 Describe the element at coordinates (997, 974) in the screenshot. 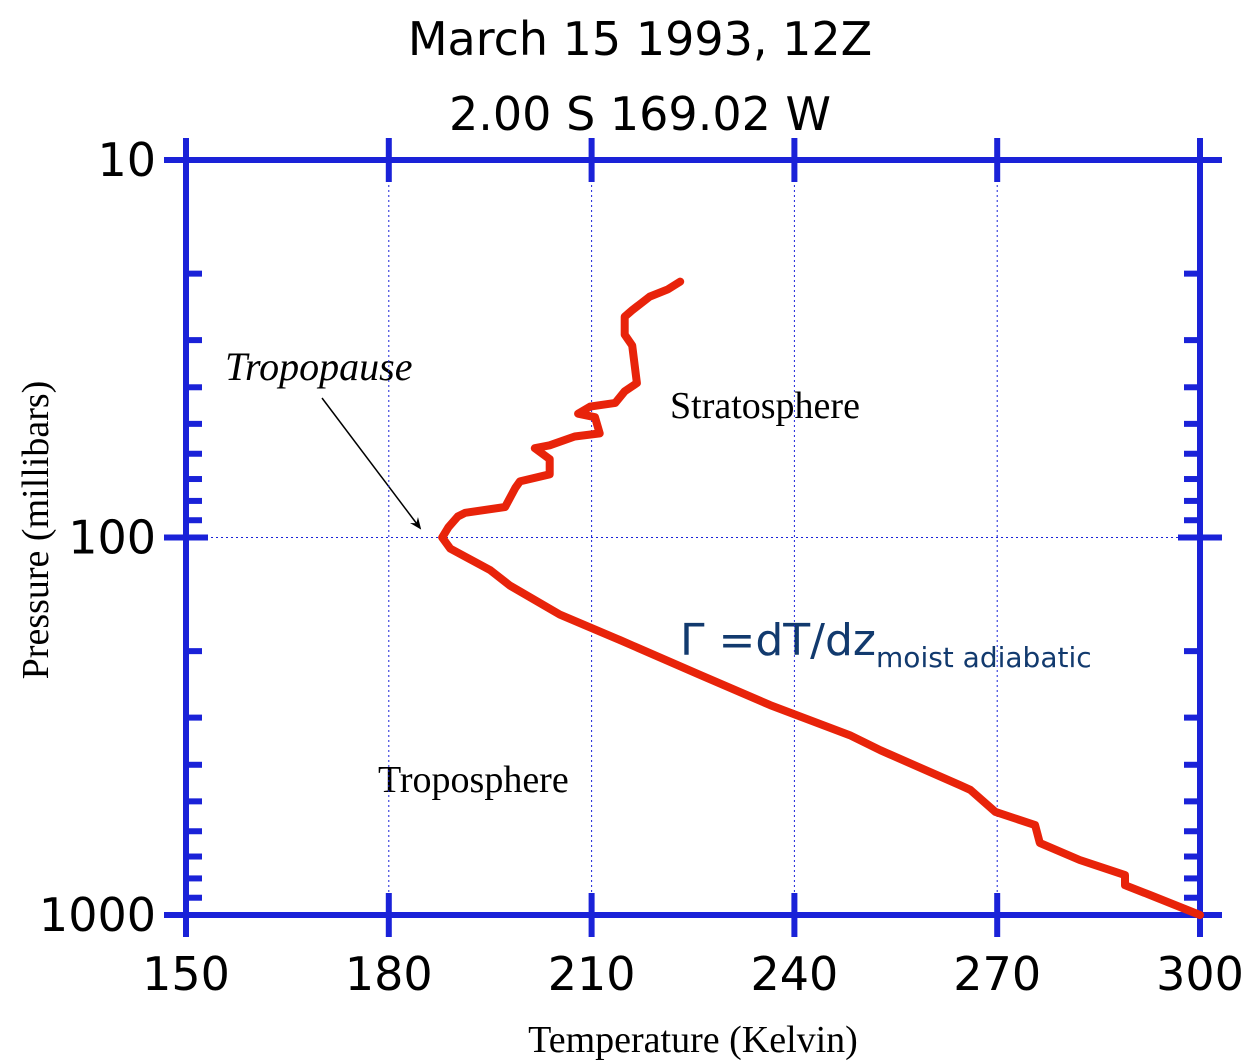

I see `x-tick-label: 270` at that location.